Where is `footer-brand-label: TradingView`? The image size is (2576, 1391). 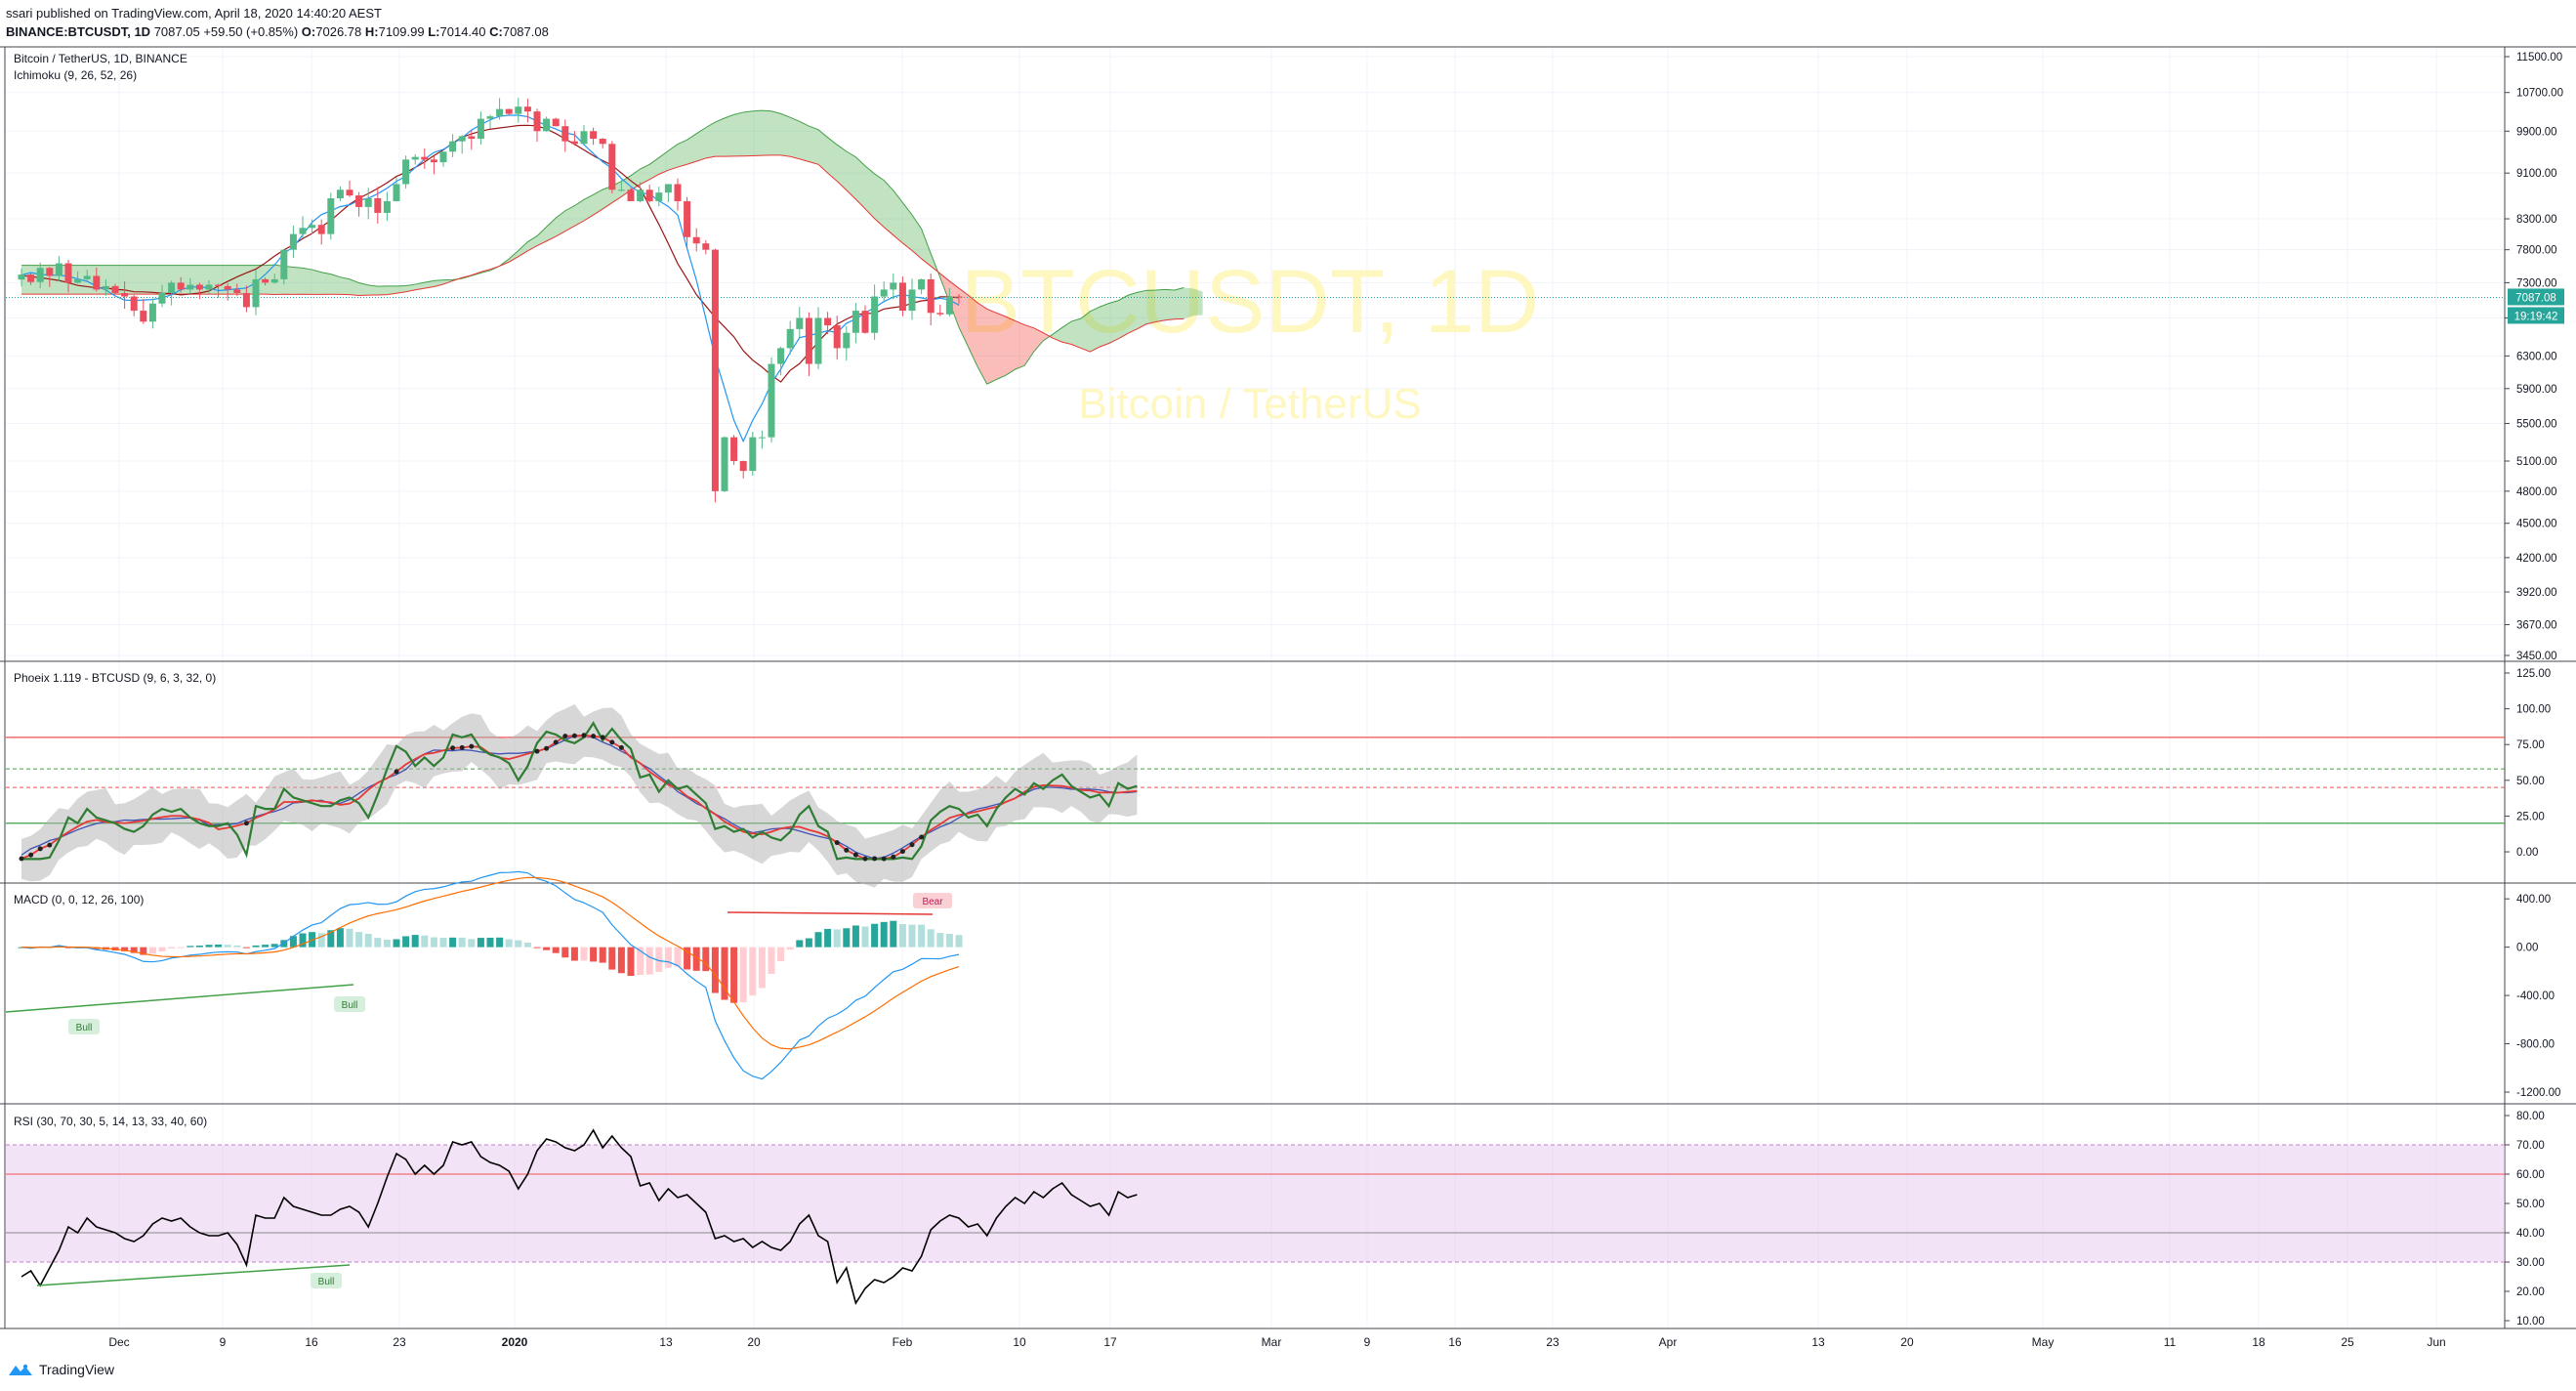
footer-brand-label: TradingView is located at coordinates (77, 1369).